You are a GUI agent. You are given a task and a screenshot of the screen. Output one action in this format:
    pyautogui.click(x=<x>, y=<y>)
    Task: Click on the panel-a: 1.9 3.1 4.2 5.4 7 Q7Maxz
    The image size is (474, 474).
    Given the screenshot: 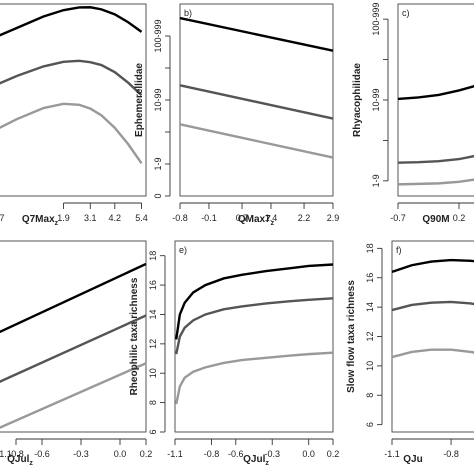 What is the action you would take?
    pyautogui.click(x=74, y=115)
    